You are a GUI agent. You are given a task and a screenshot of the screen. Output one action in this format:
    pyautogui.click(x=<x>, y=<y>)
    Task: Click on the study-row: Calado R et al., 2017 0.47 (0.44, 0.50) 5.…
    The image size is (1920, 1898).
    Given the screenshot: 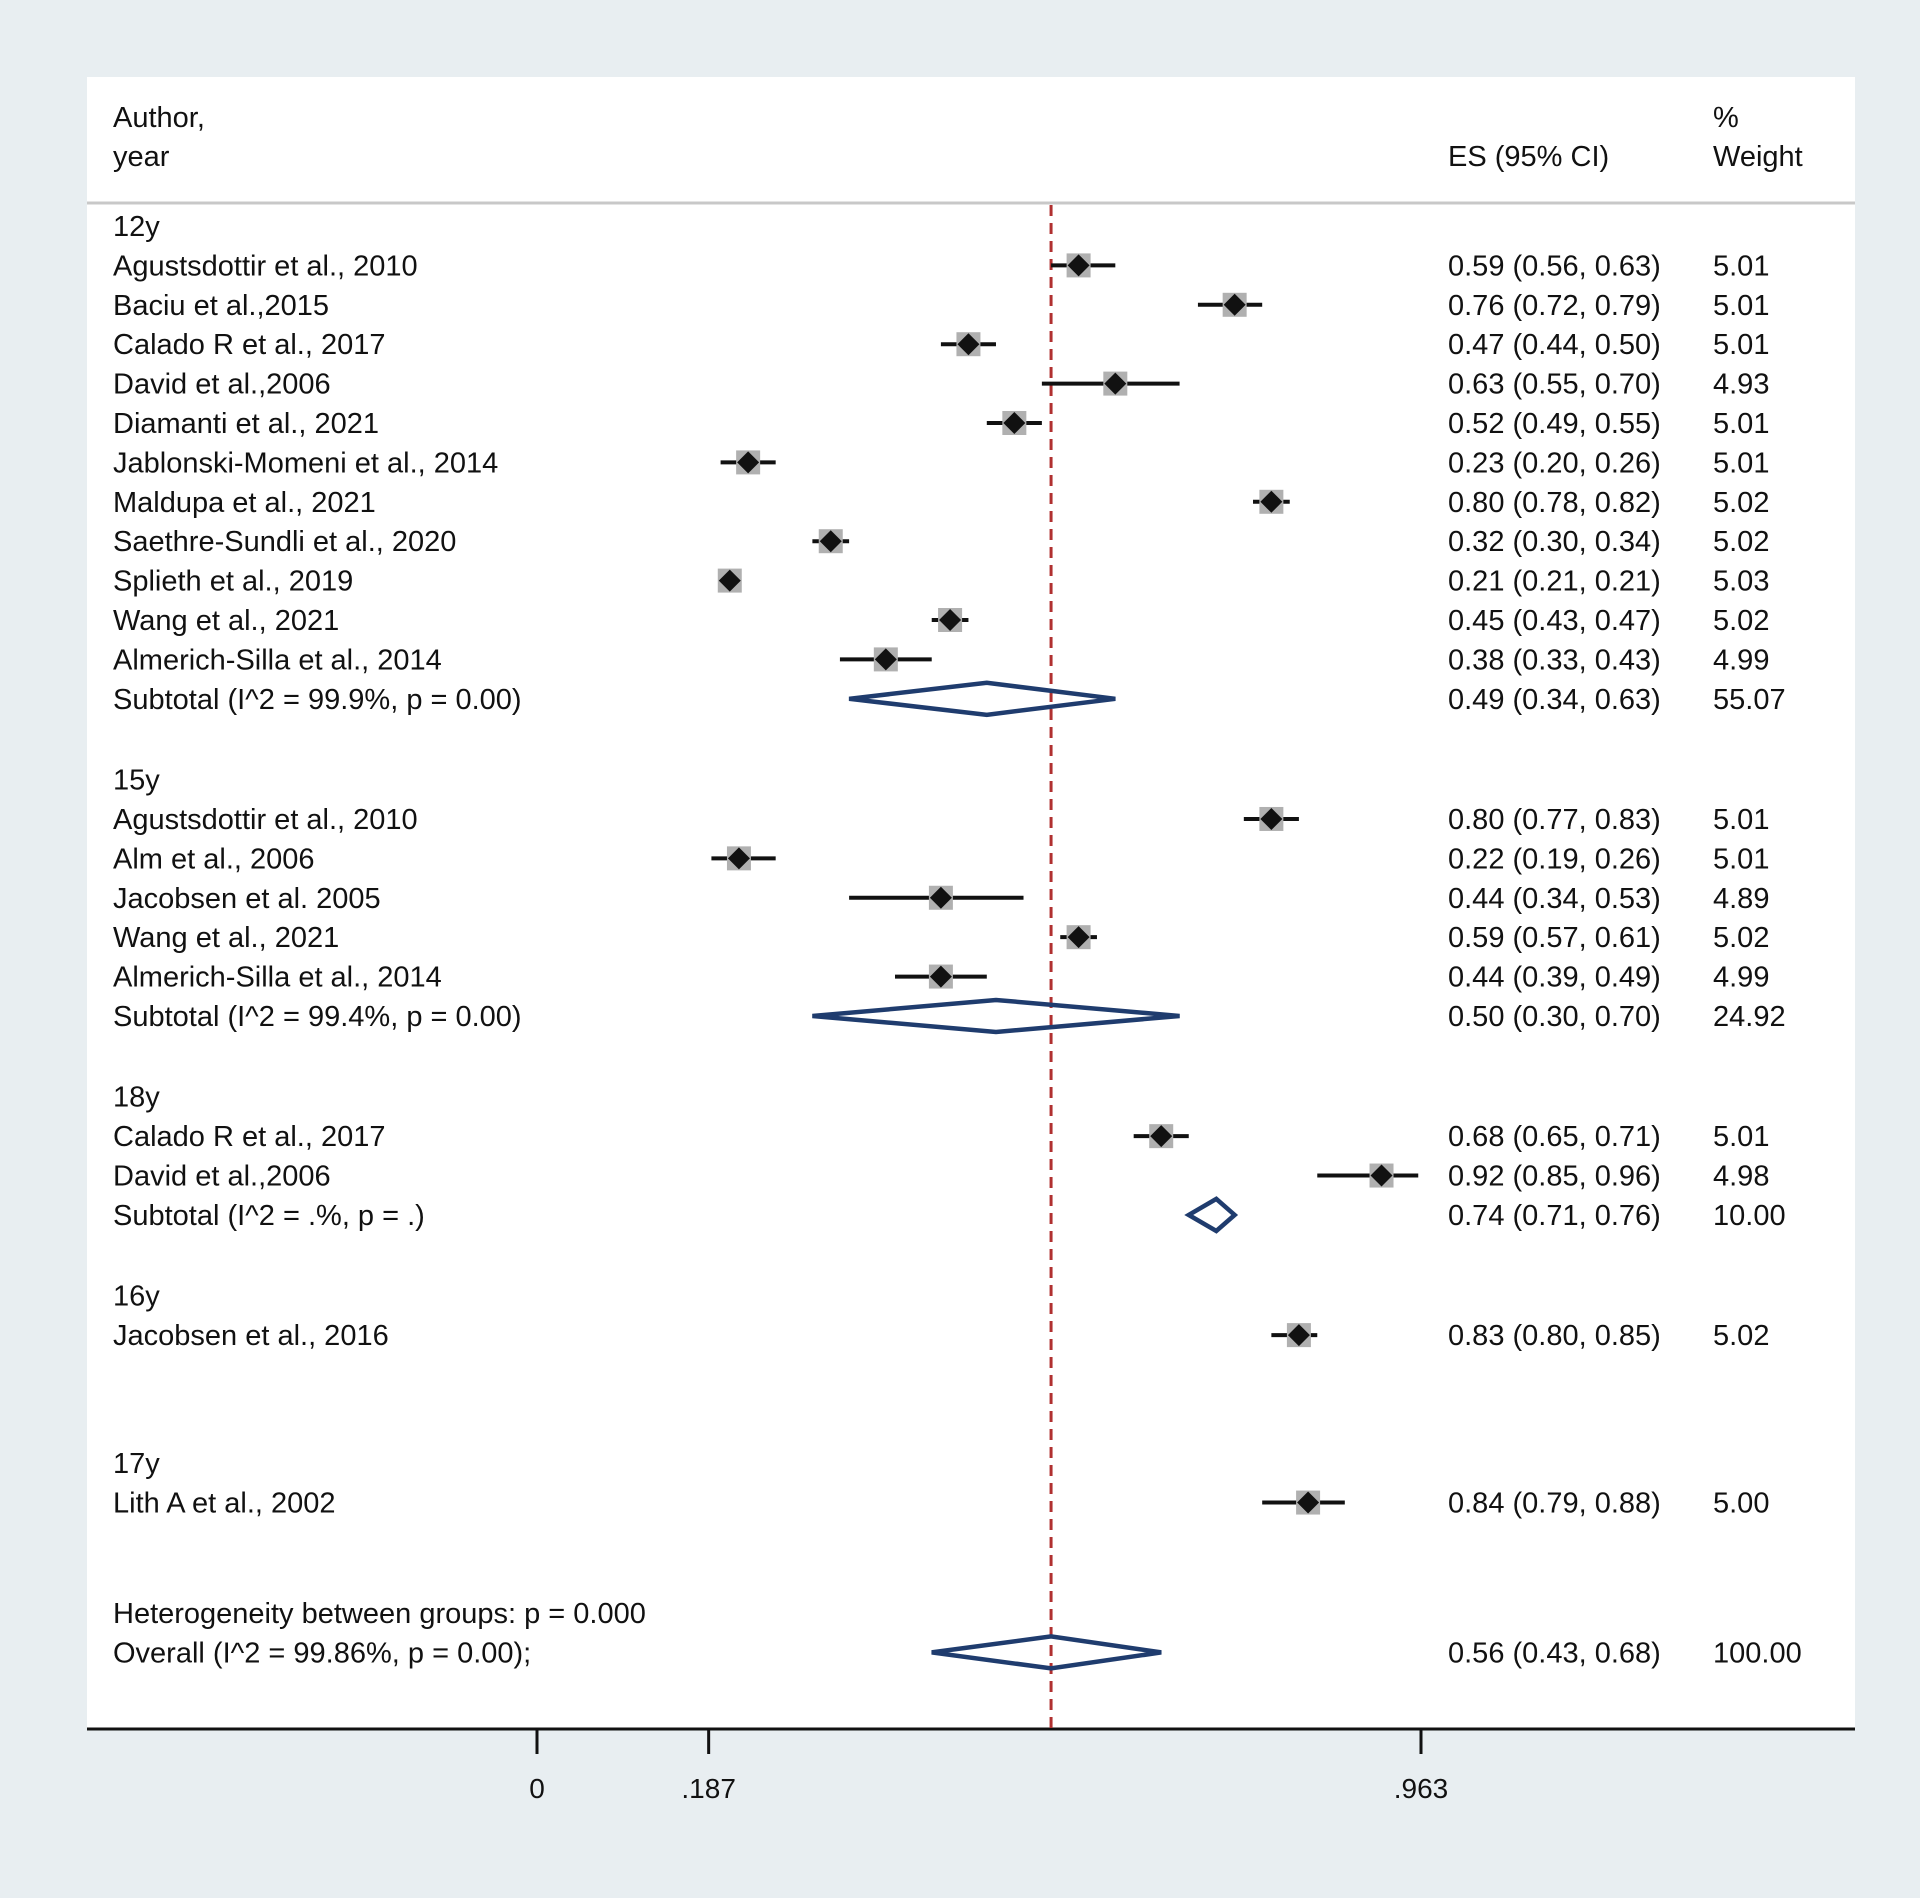 What is the action you would take?
    pyautogui.click(x=941, y=345)
    